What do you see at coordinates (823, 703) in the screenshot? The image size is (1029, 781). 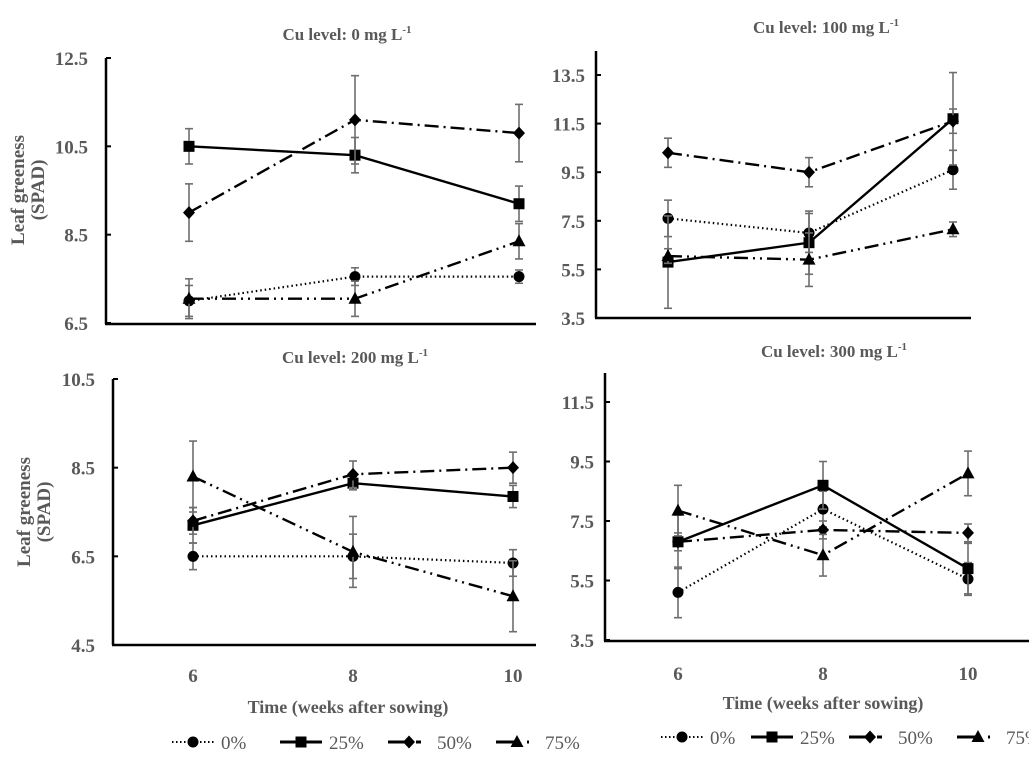 I see `x-axis-label-right: Time (weeks after sowing)` at bounding box center [823, 703].